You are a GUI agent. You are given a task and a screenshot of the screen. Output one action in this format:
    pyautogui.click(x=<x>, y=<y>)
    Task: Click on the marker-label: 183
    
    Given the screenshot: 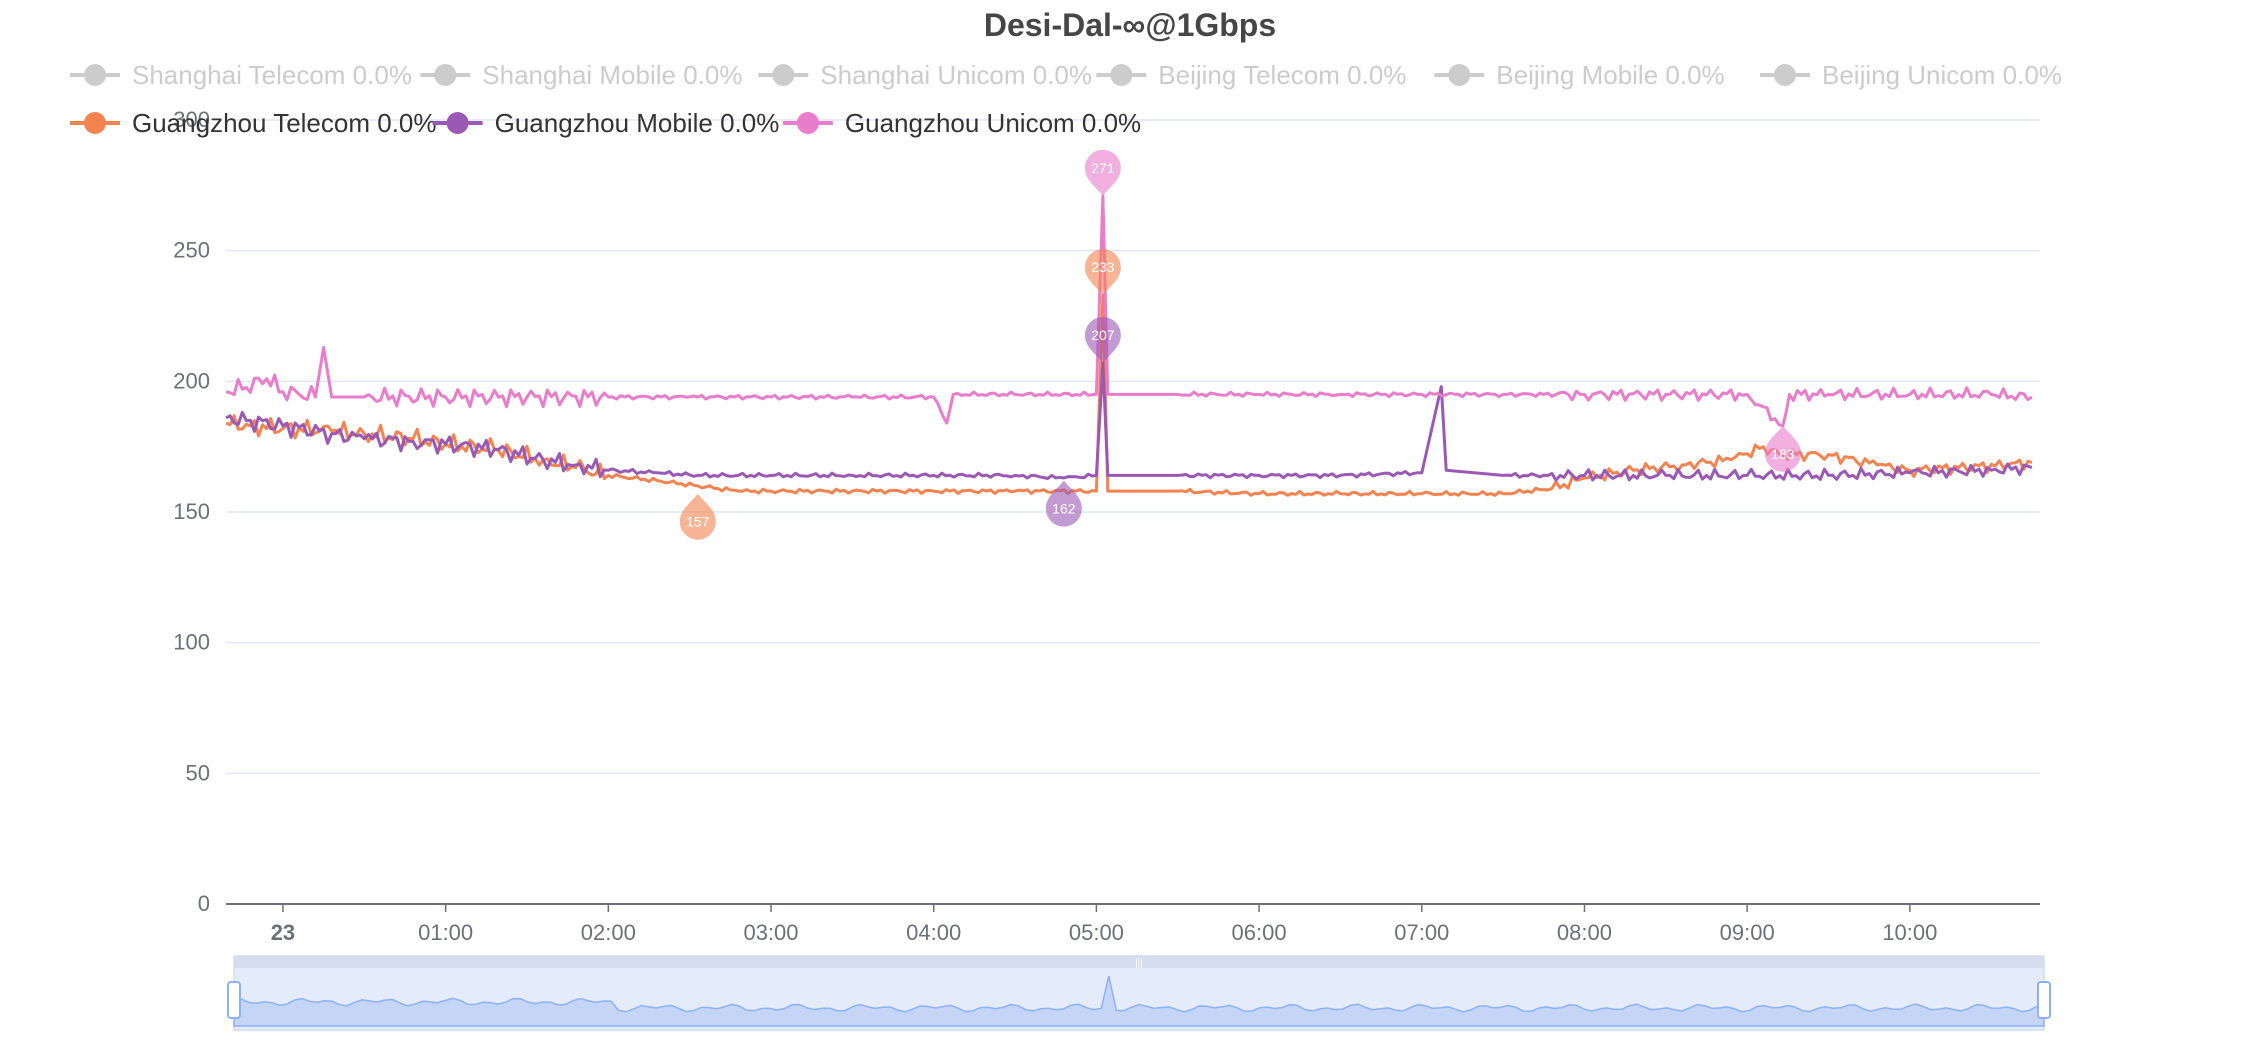 What is the action you would take?
    pyautogui.click(x=1783, y=454)
    